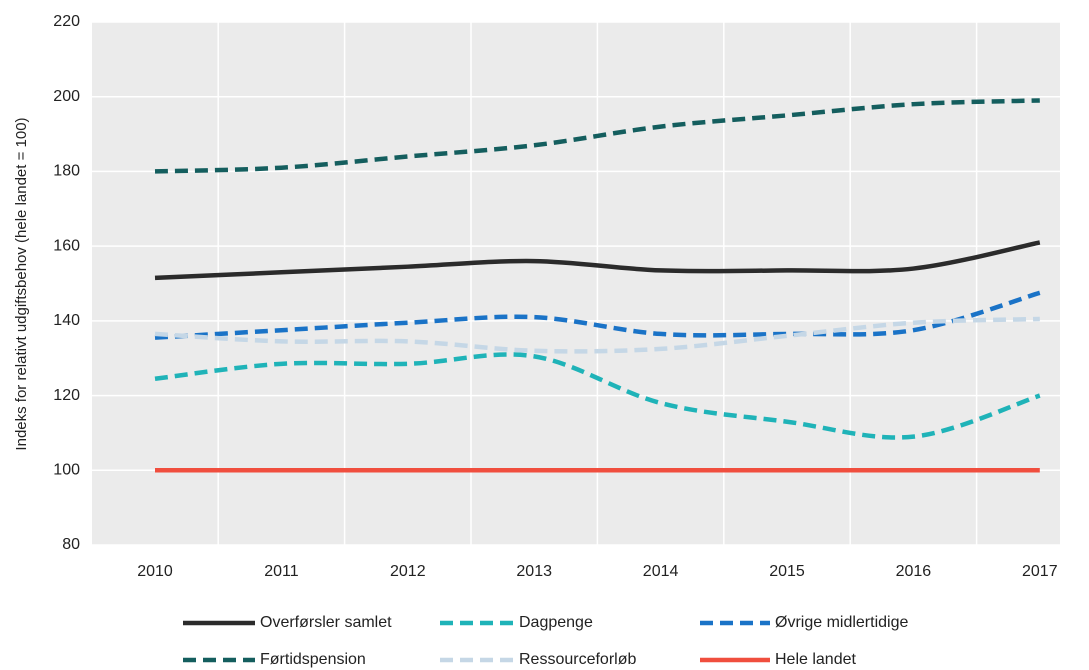 This screenshot has height=670, width=1089. What do you see at coordinates (534, 571) in the screenshot?
I see `x-tick-label: 2013` at bounding box center [534, 571].